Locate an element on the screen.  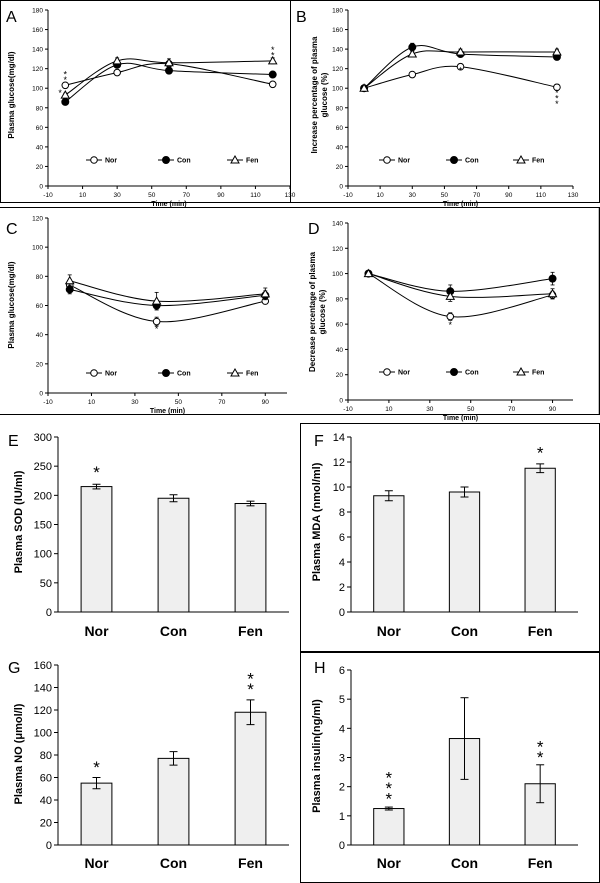
x-tick-label: 130 is located at coordinates (290, 195).